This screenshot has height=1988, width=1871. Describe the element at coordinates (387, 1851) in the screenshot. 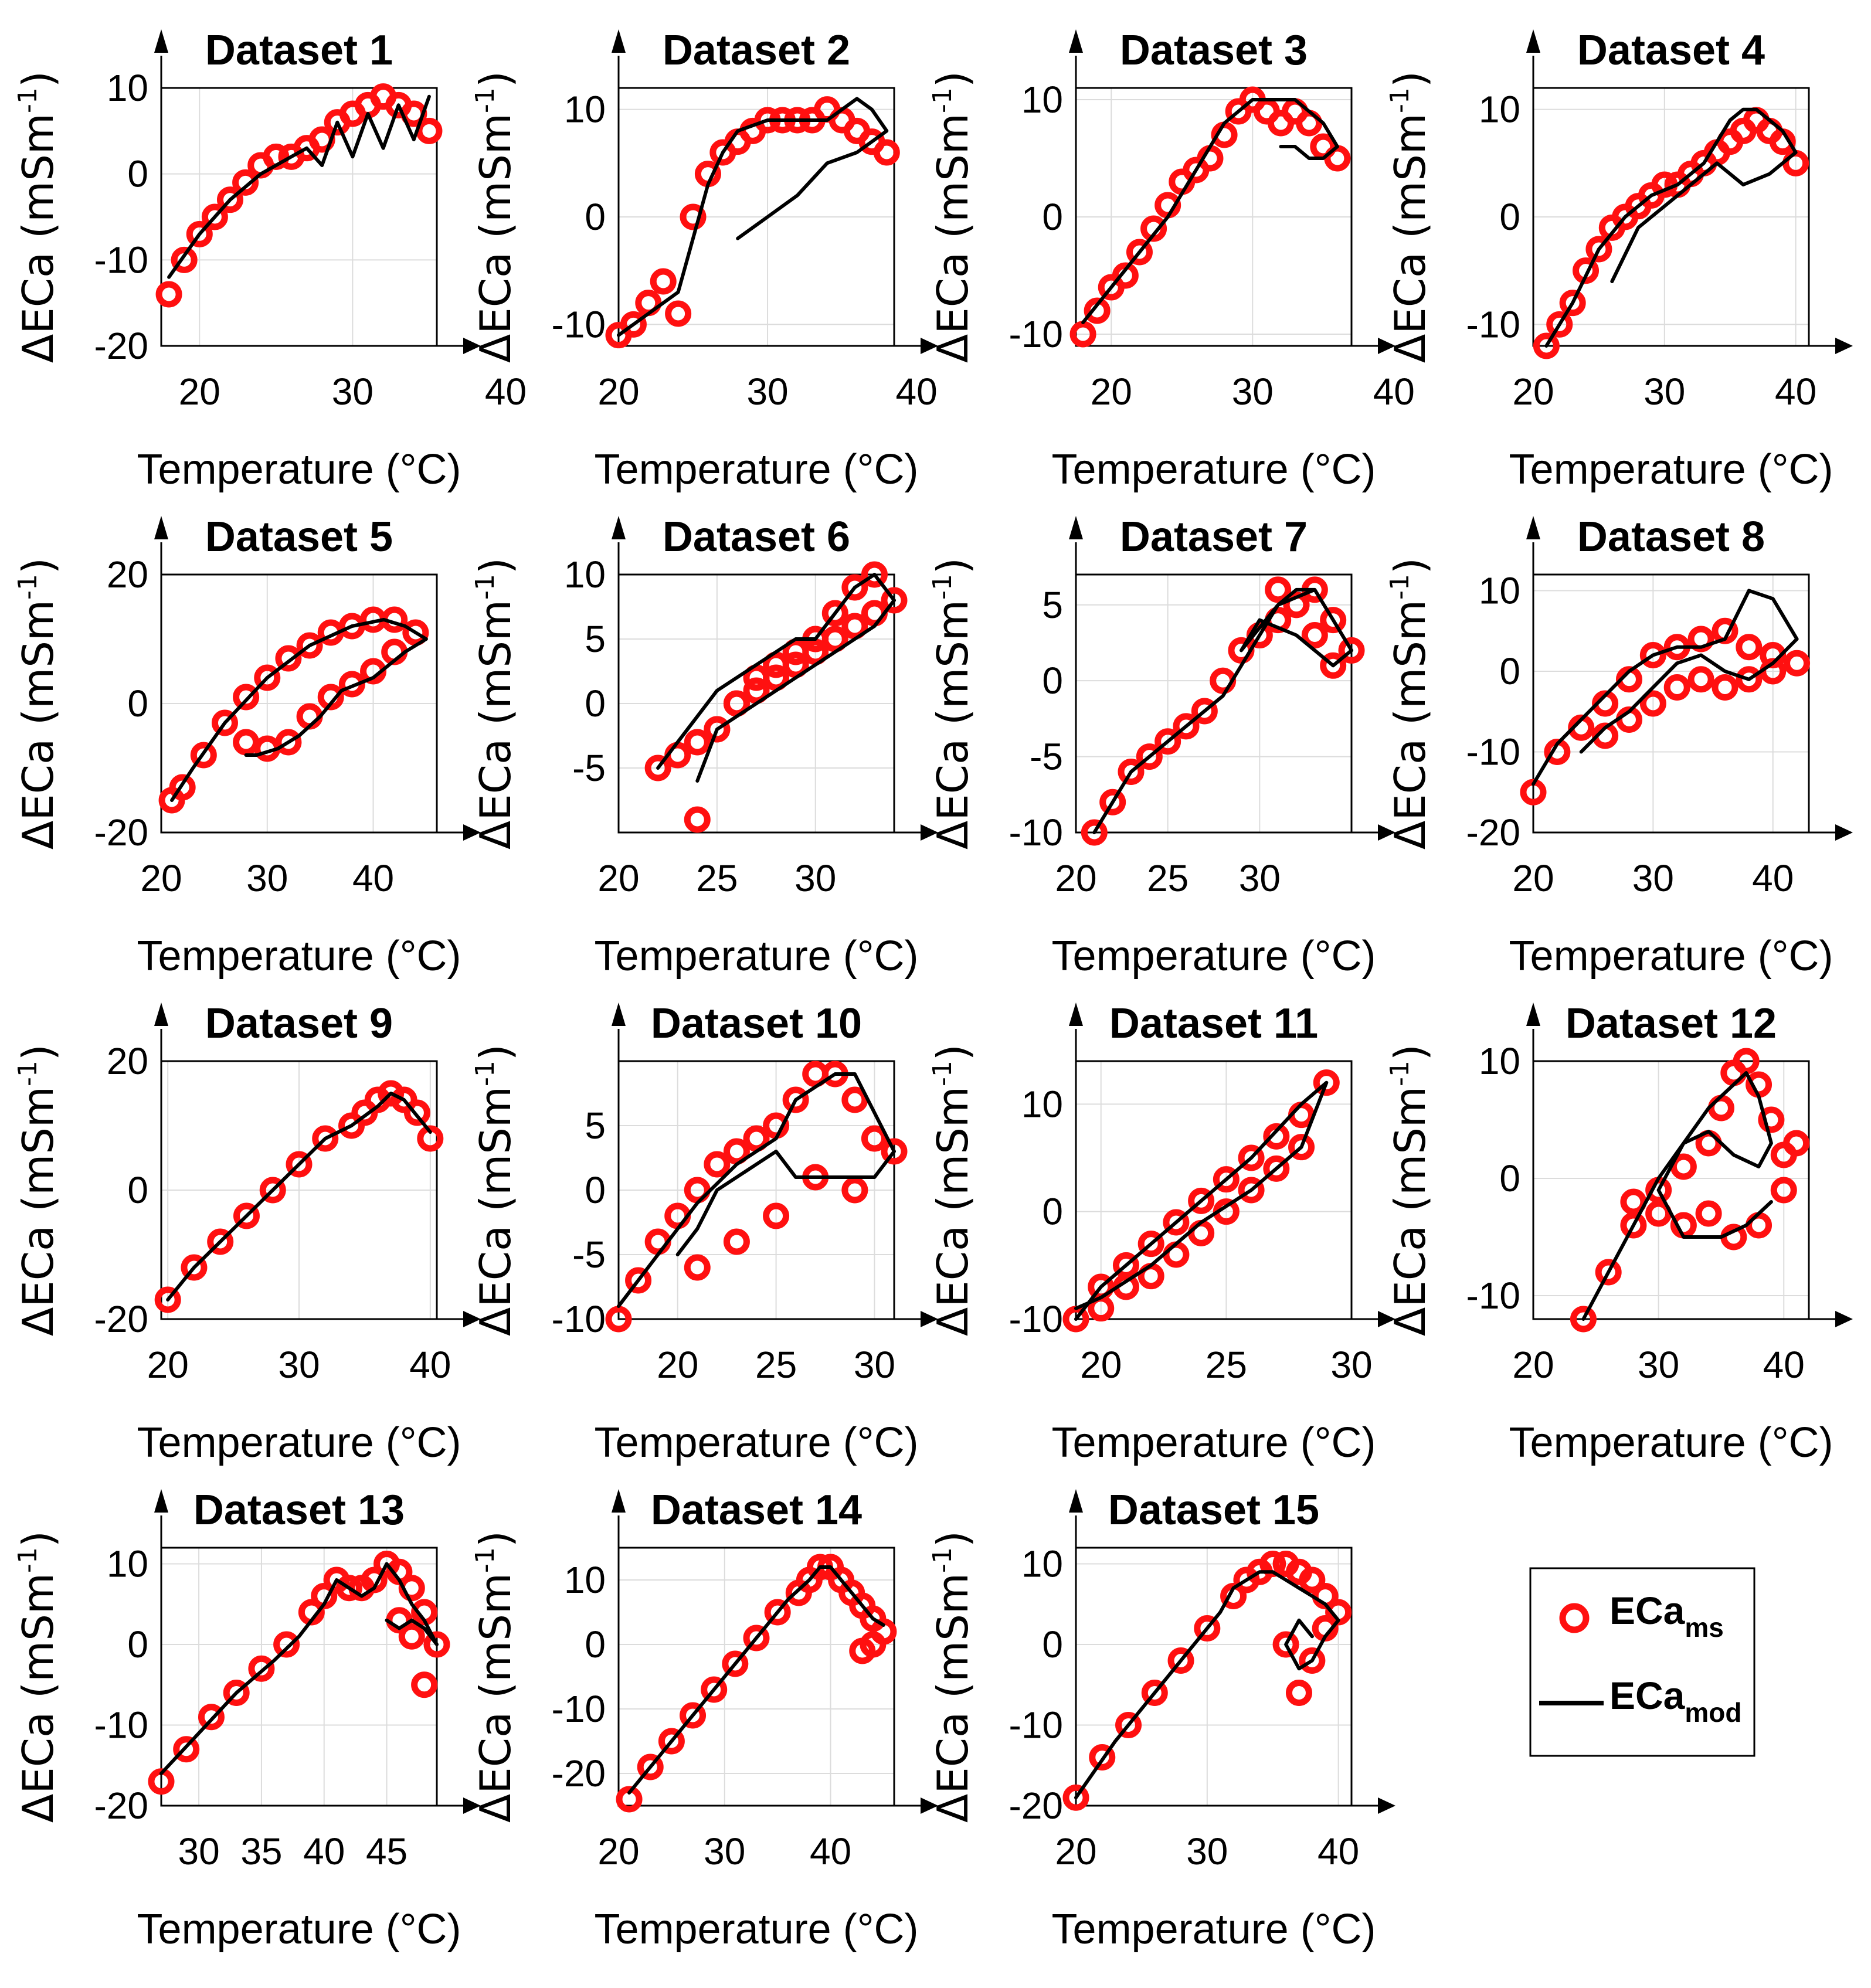

I see `x-tick-label: 45` at that location.